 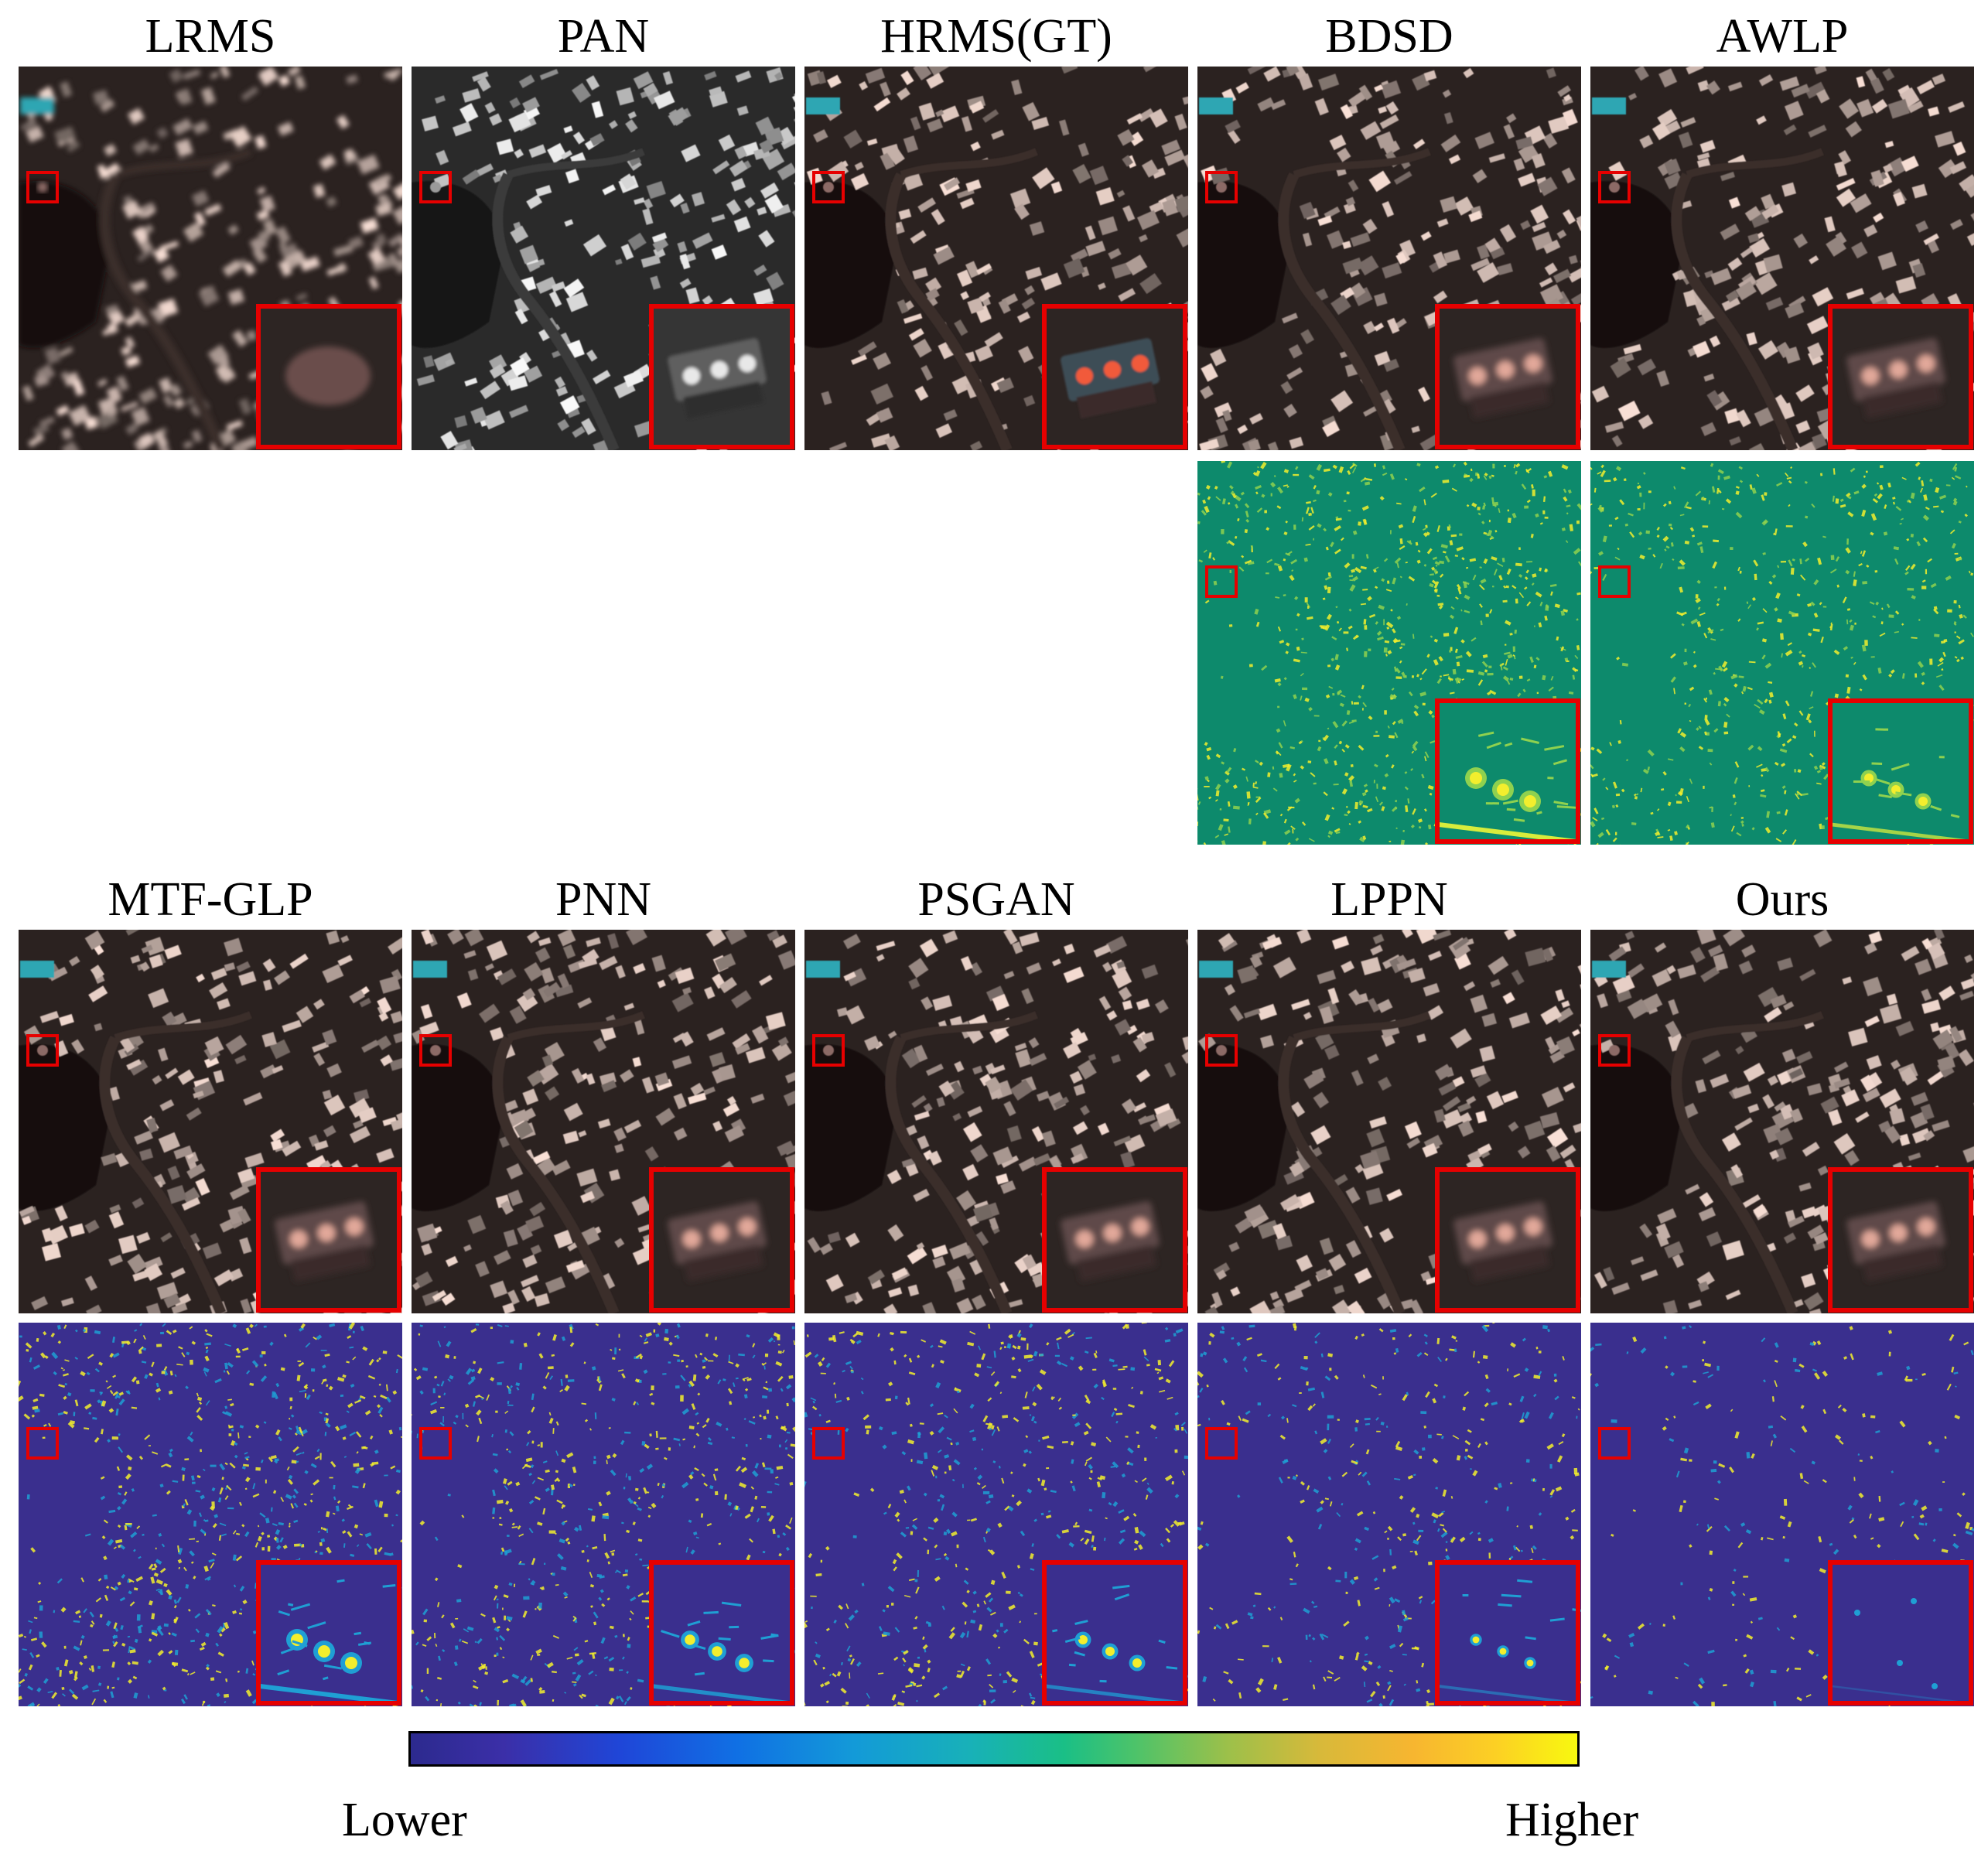 I want to click on title-bdsd: BDSD, so click(x=1389, y=36).